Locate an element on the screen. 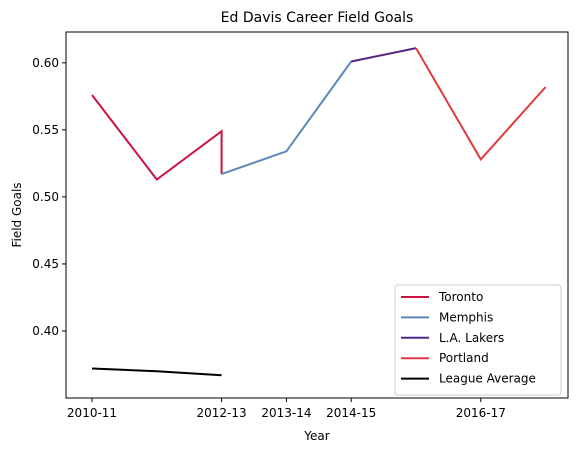  legend-label: L.A. Lakers is located at coordinates (471, 338).